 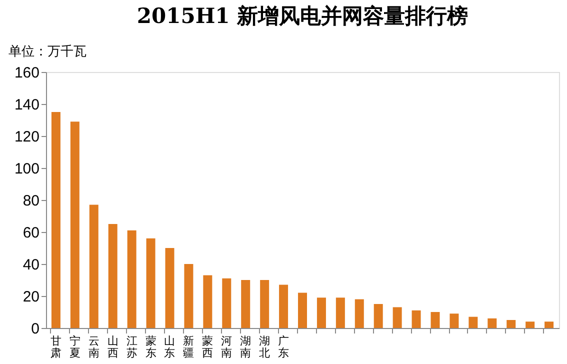 I want to click on y-tick-label: 140, so click(x=27, y=105).